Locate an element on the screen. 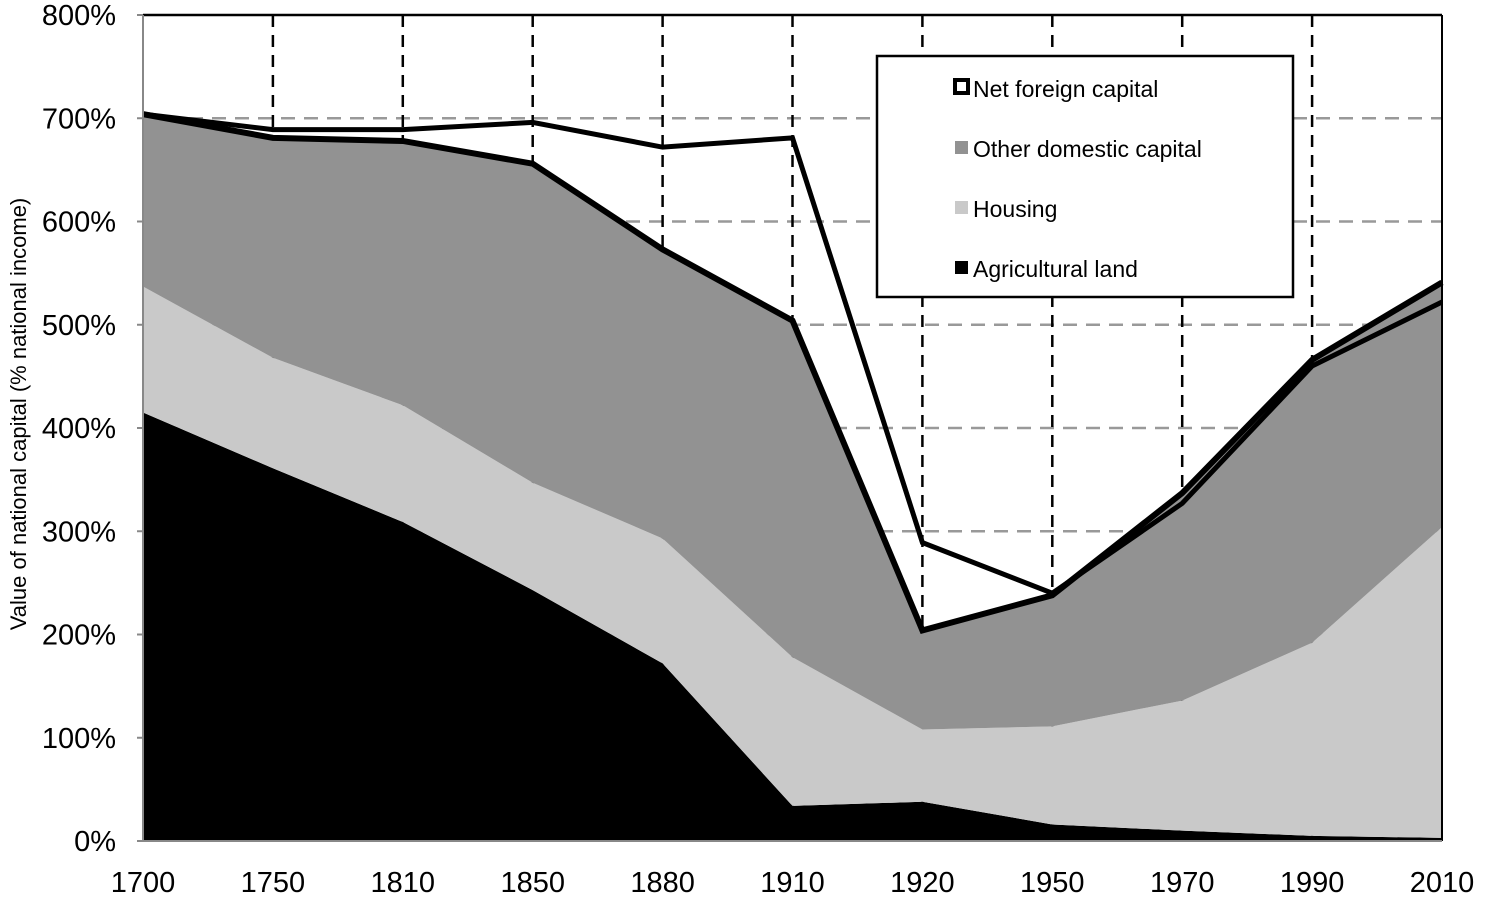  y-tick-label: 100% is located at coordinates (79, 739).